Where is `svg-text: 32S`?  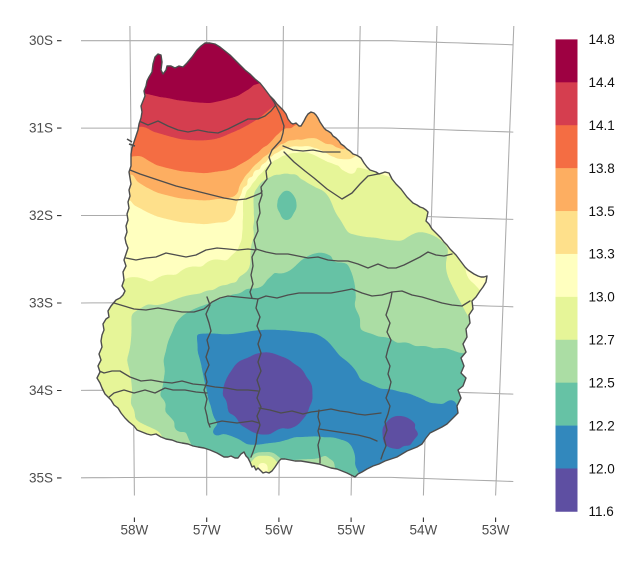 svg-text: 32S is located at coordinates (41, 215).